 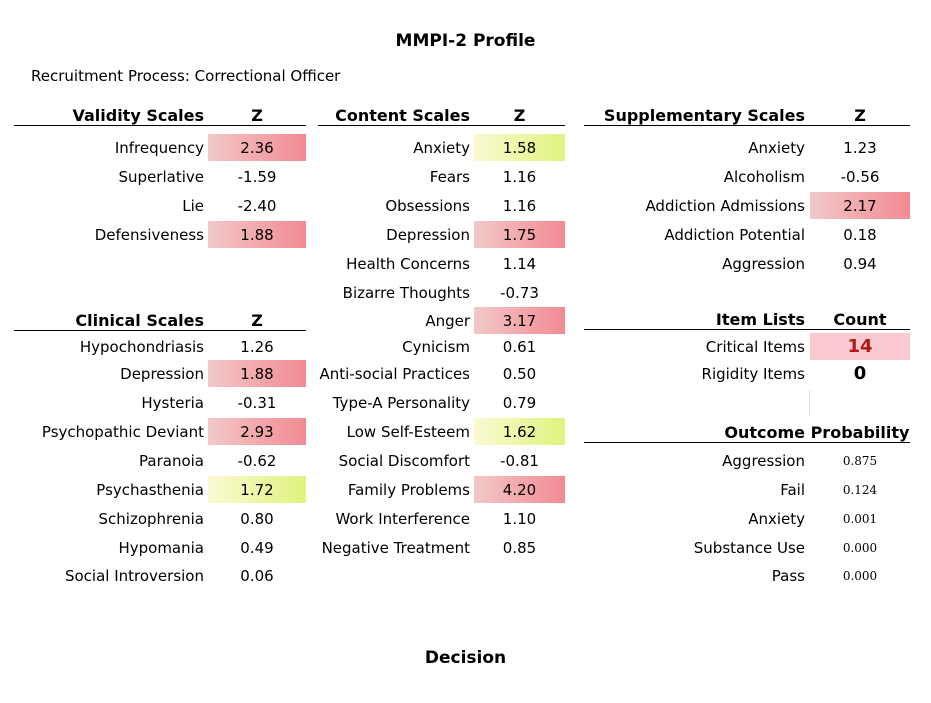 What do you see at coordinates (159, 148) in the screenshot?
I see `validity-row-label: Infrequency` at bounding box center [159, 148].